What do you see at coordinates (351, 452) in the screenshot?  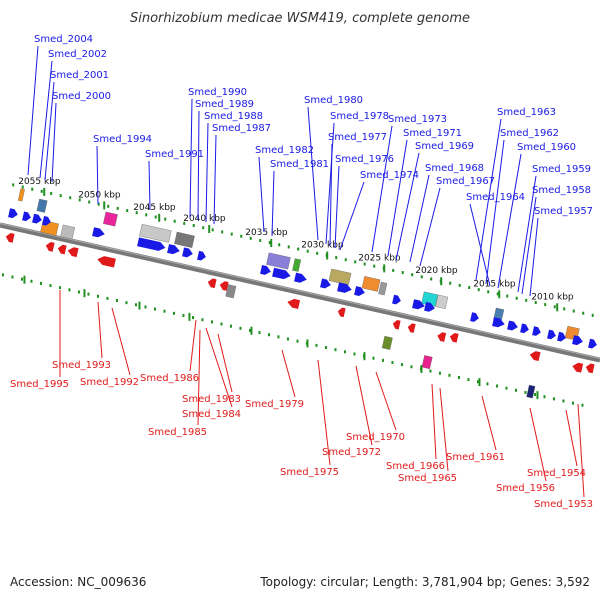 I see `reverse-gene-label: Smed_1972` at bounding box center [351, 452].